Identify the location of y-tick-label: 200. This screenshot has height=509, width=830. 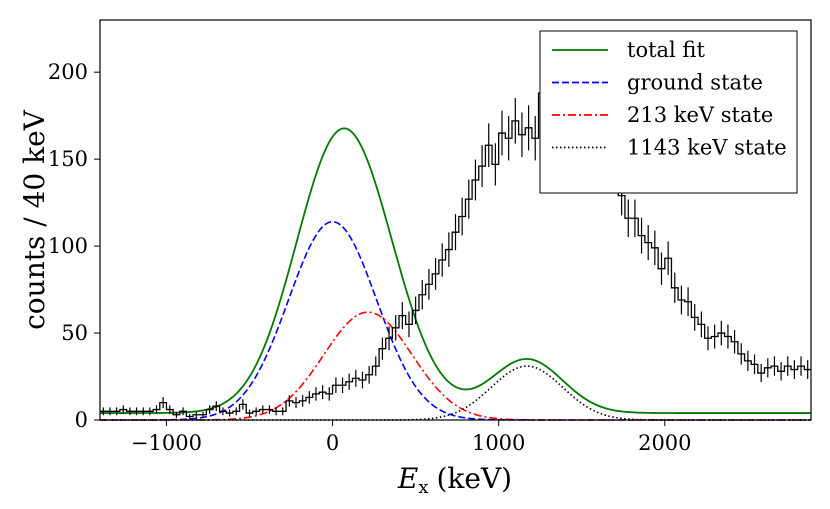
(68, 72).